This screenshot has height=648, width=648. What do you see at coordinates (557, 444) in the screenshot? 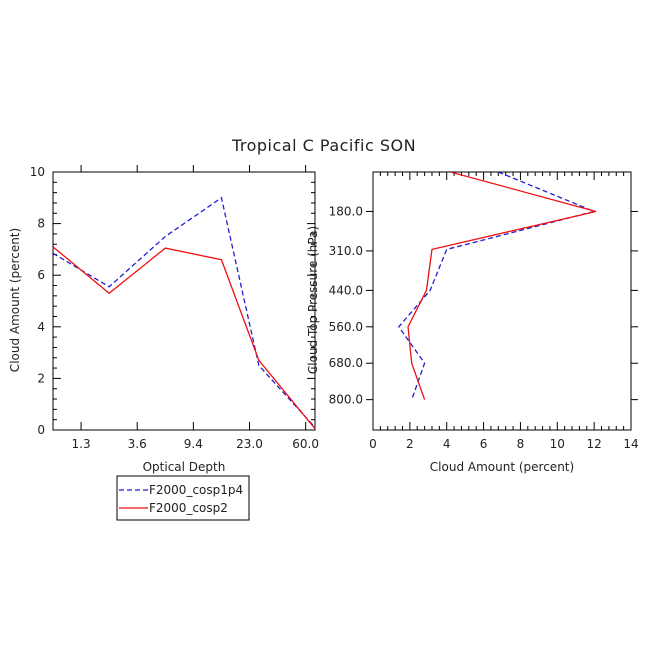
I see `right-x-tick-label: 10` at bounding box center [557, 444].